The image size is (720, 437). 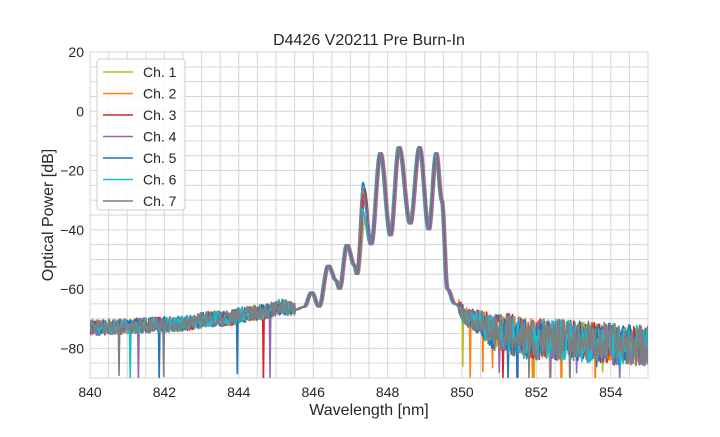 I want to click on y-tick-label: −80, so click(x=72, y=348).